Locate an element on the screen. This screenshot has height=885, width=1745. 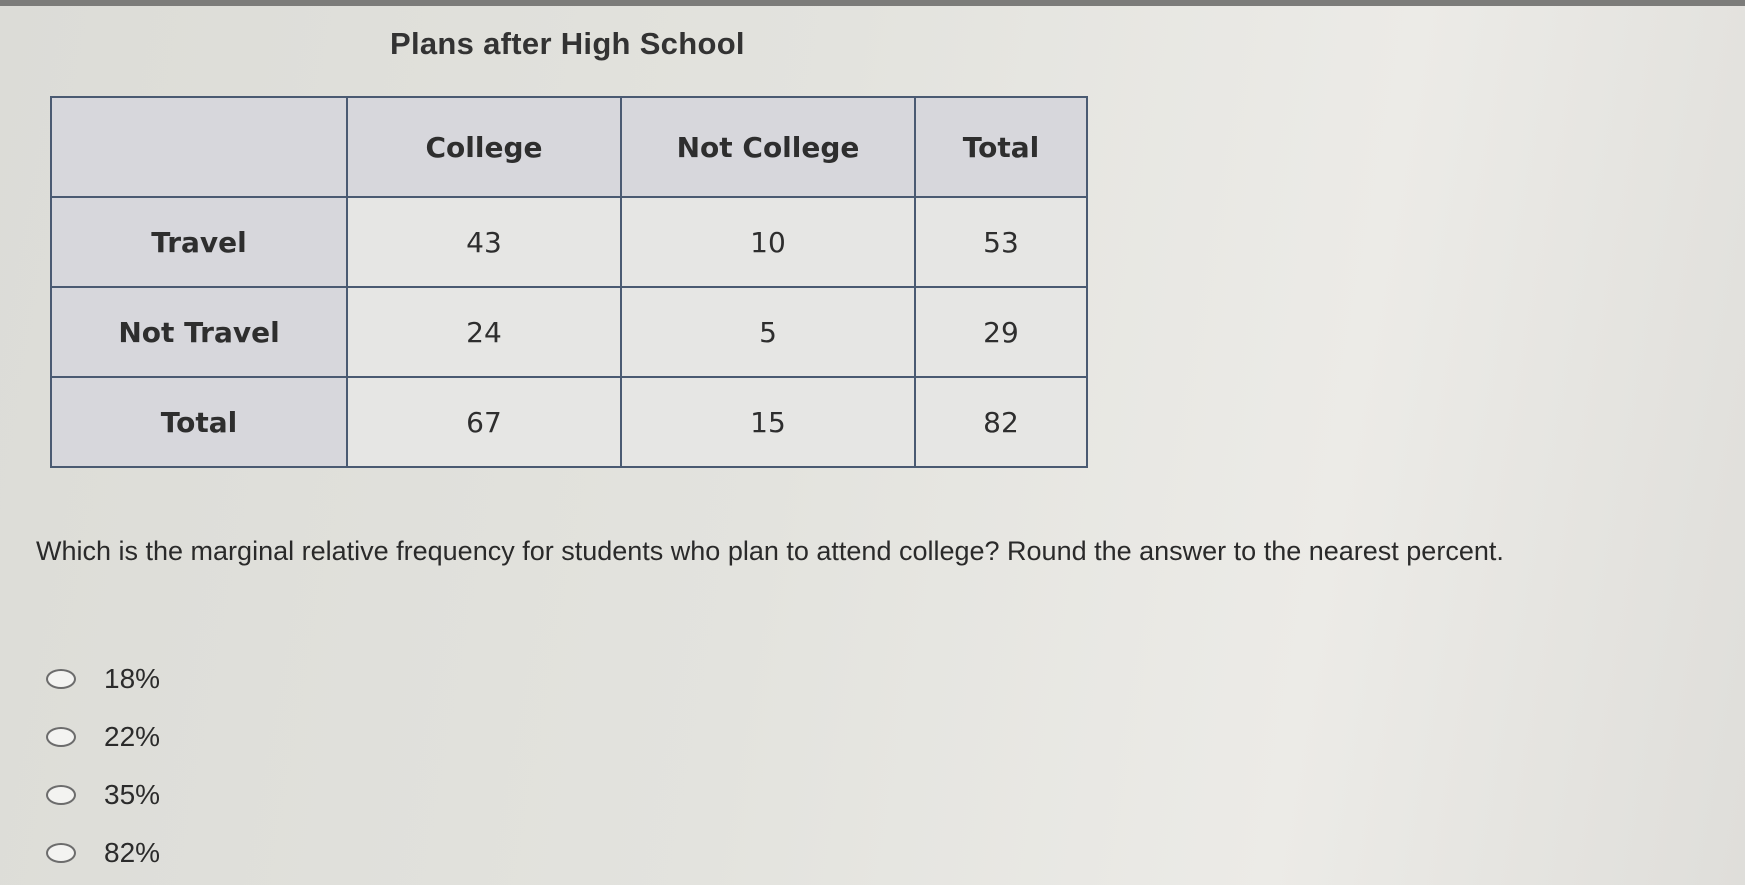
cell-travel-not-college: 10 is located at coordinates (768, 242).